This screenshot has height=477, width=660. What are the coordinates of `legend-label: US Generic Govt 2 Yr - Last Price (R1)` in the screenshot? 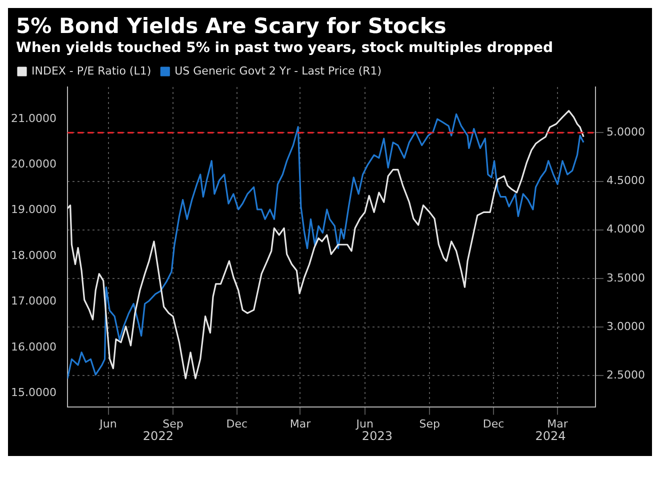 It's located at (278, 71).